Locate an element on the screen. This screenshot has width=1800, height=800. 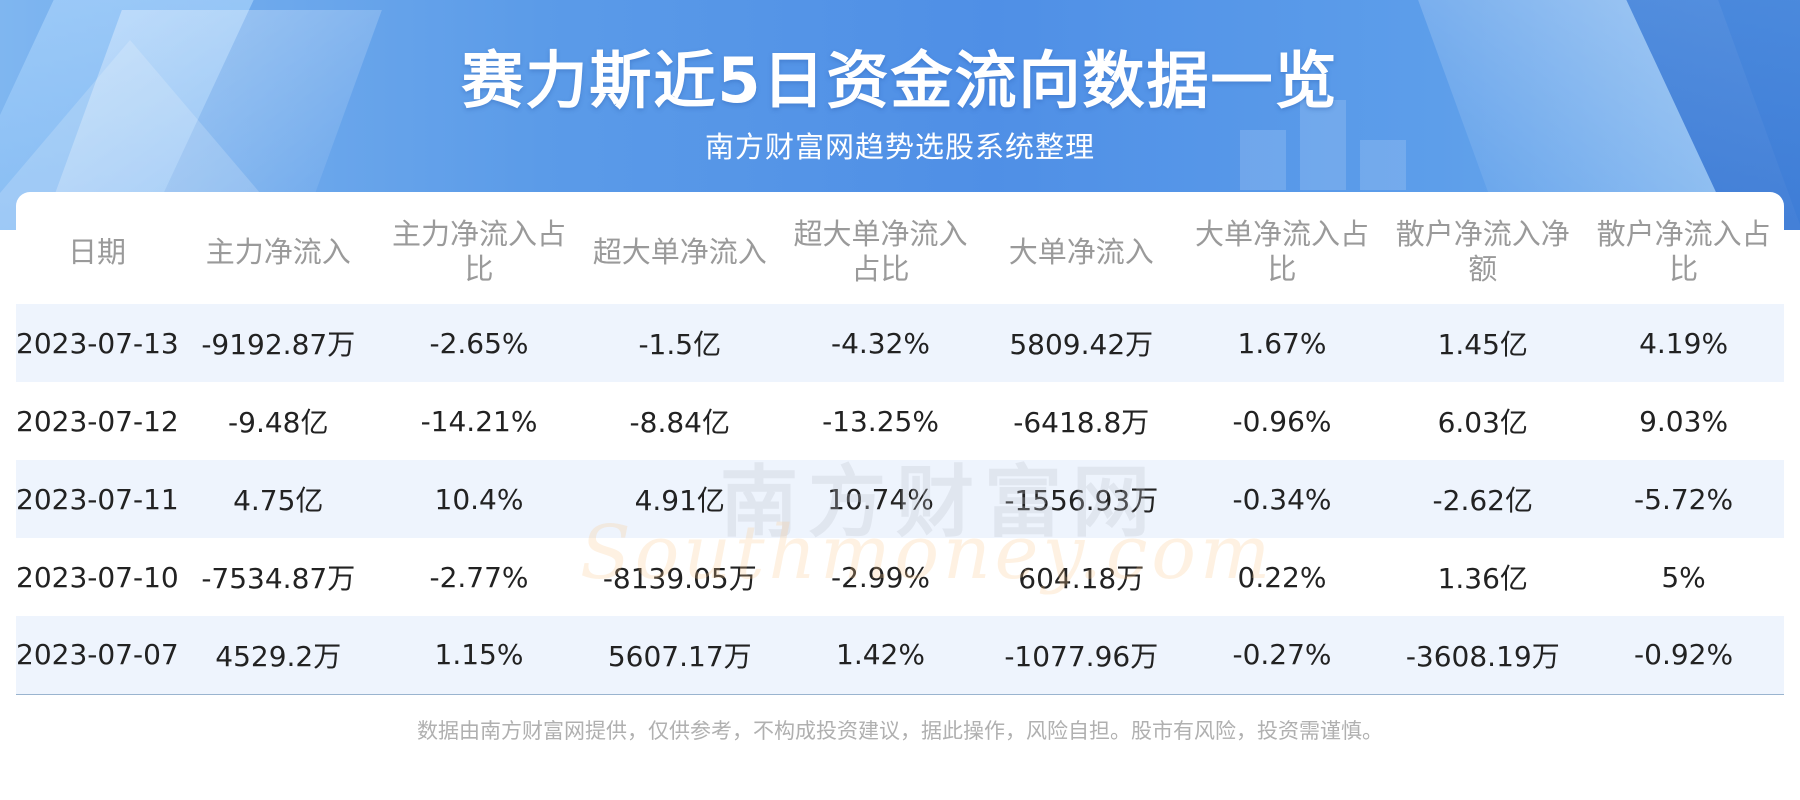
cell-main-ratio: -14.21% is located at coordinates (479, 421).